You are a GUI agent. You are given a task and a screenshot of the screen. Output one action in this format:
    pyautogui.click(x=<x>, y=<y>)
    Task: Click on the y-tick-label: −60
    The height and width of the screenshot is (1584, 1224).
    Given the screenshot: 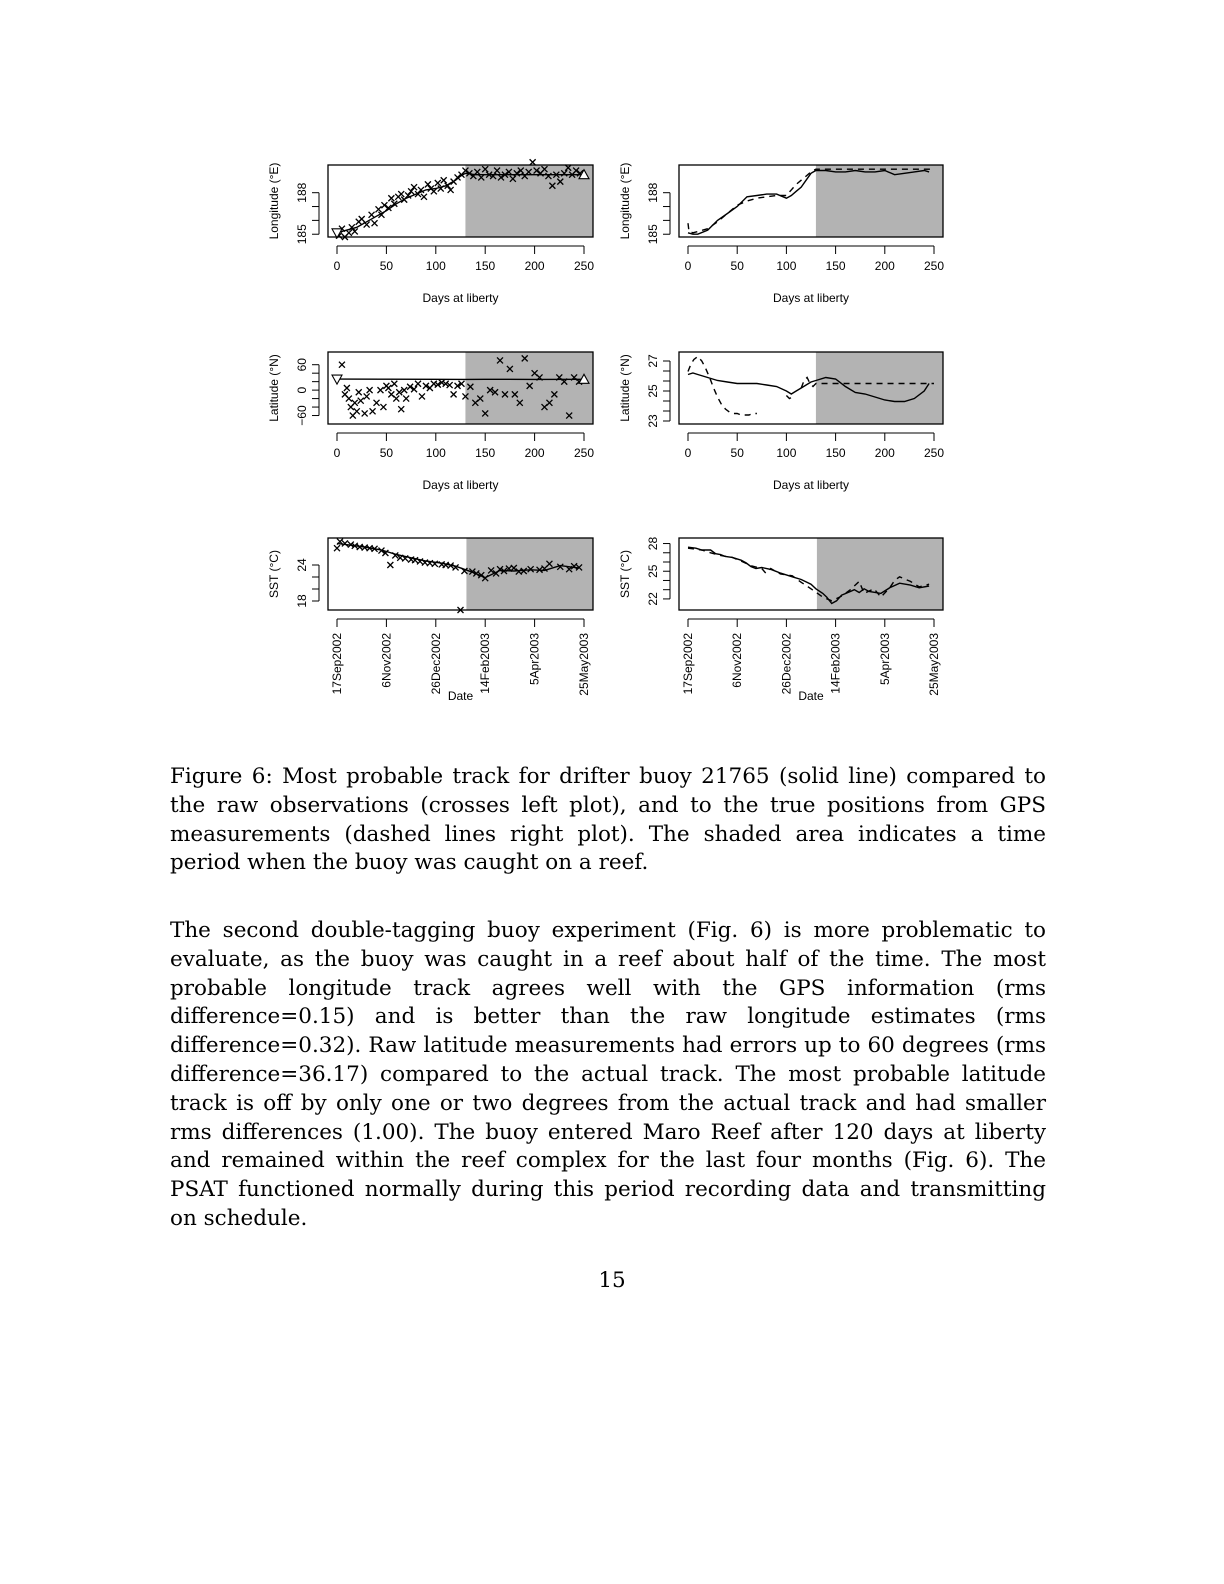 What is the action you would take?
    pyautogui.click(x=302, y=415)
    